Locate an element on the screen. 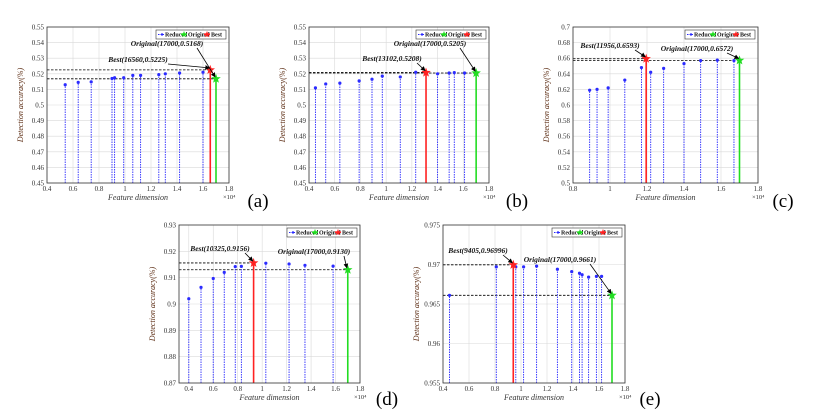 The width and height of the screenshot is (827, 412). y-tick-label: 0.54 is located at coordinates (300, 43).